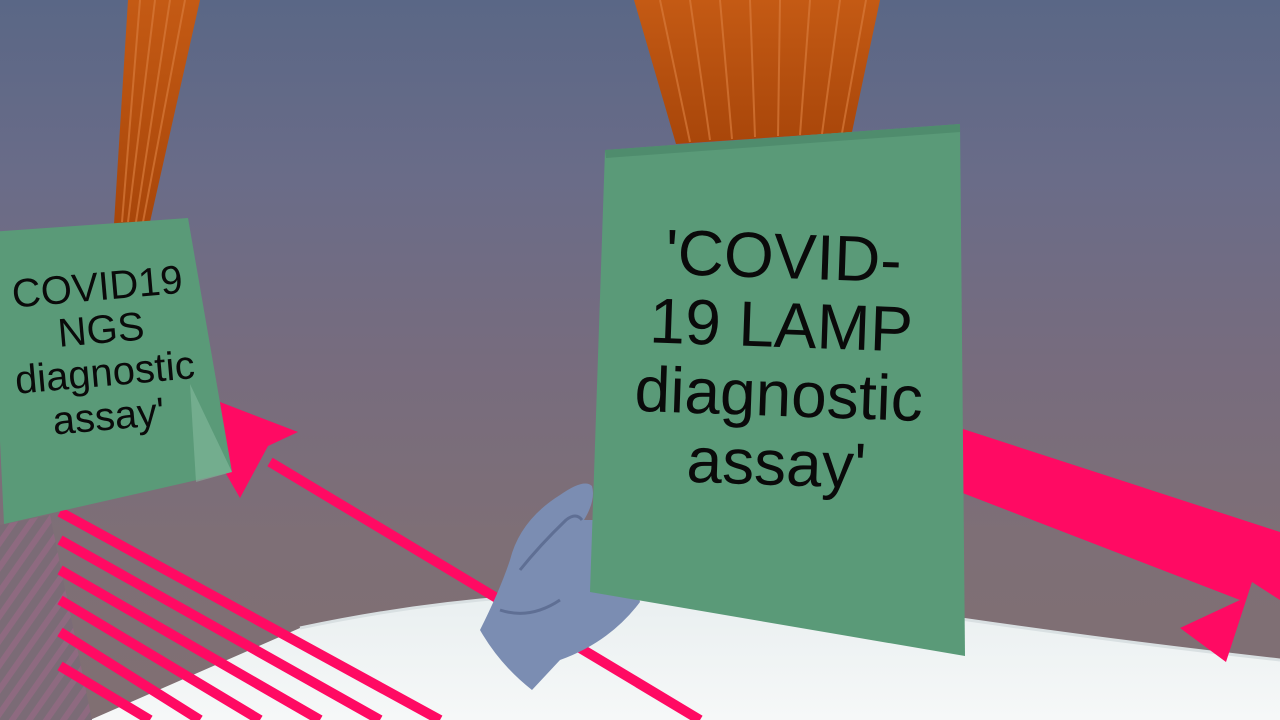 The width and height of the screenshot is (1280, 720). Describe the element at coordinates (153, 111) in the screenshot. I see `beam-left-lines` at that location.